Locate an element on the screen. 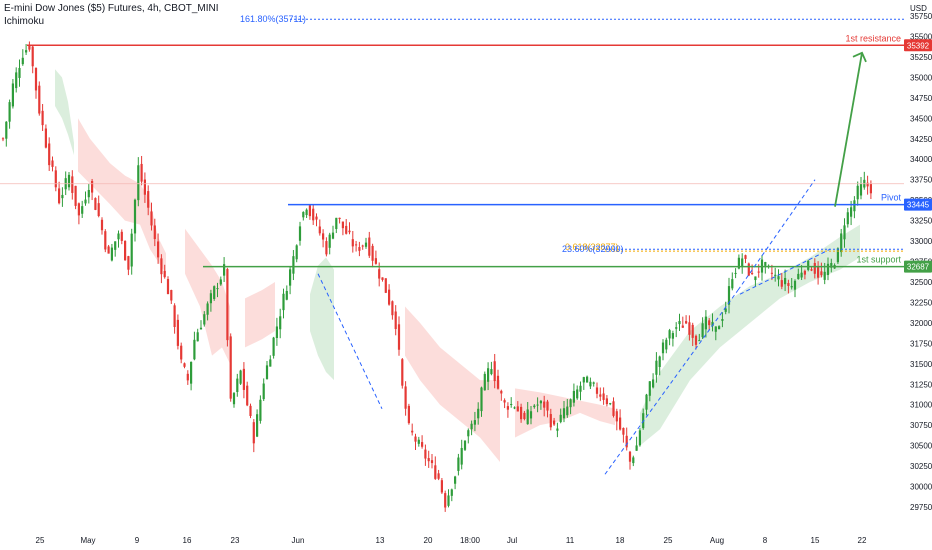 This screenshot has width=932, height=550. x-tick-label: Aug is located at coordinates (717, 540).